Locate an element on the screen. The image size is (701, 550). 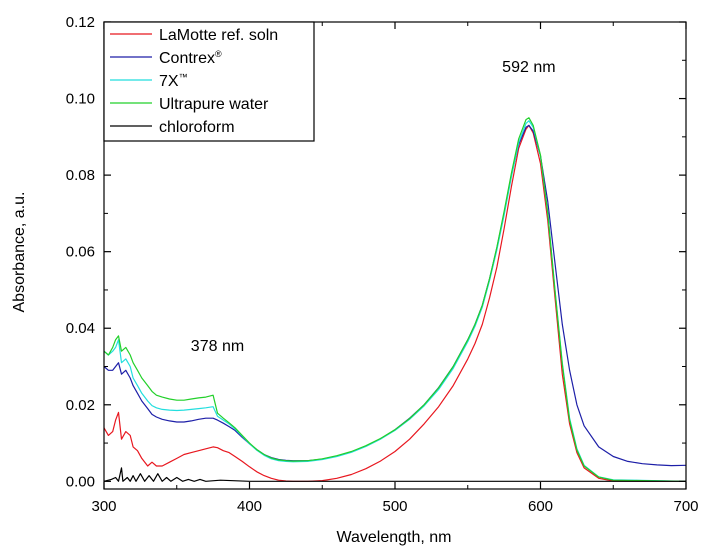
y-tick-label: 0.00 is located at coordinates (80, 481).